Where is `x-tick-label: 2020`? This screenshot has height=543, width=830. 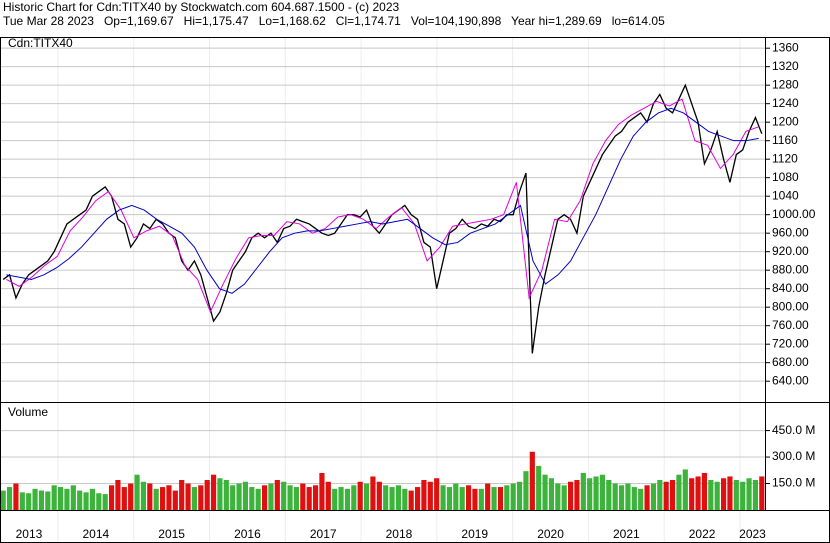
x-tick-label: 2020 is located at coordinates (550, 534).